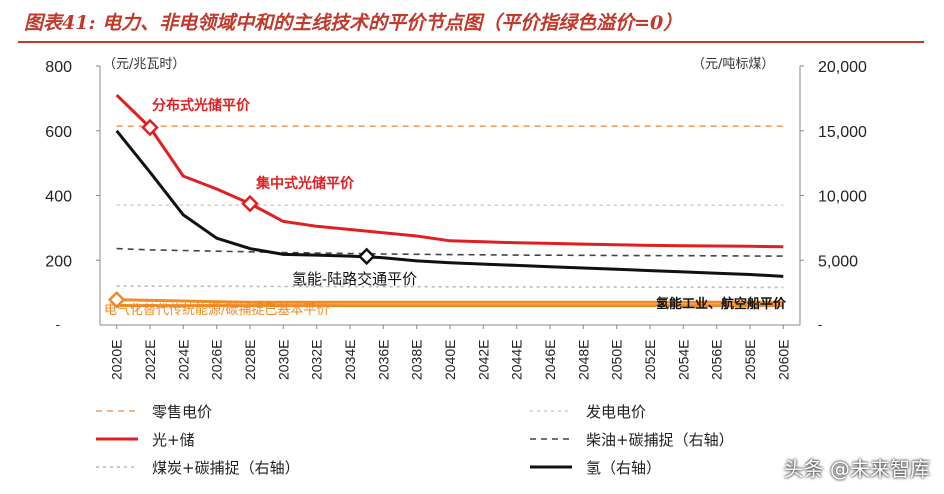 The width and height of the screenshot is (944, 494). Describe the element at coordinates (201, 105) in the screenshot. I see `annotation-label-0: 分布式光储平价` at that location.